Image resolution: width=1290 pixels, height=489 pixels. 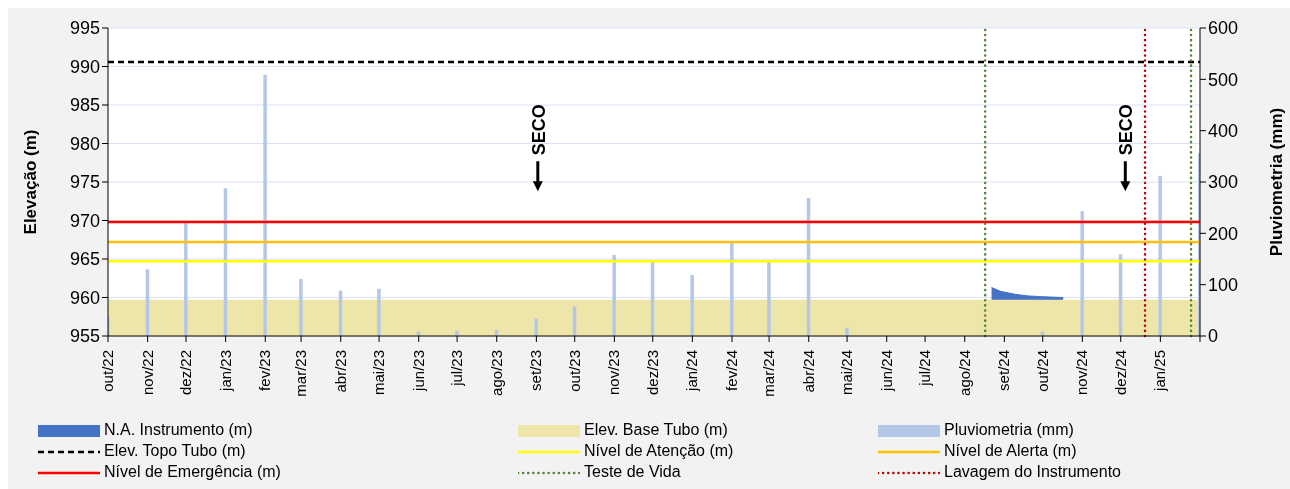 I want to click on x-tick-label: set/23, so click(x=536, y=370).